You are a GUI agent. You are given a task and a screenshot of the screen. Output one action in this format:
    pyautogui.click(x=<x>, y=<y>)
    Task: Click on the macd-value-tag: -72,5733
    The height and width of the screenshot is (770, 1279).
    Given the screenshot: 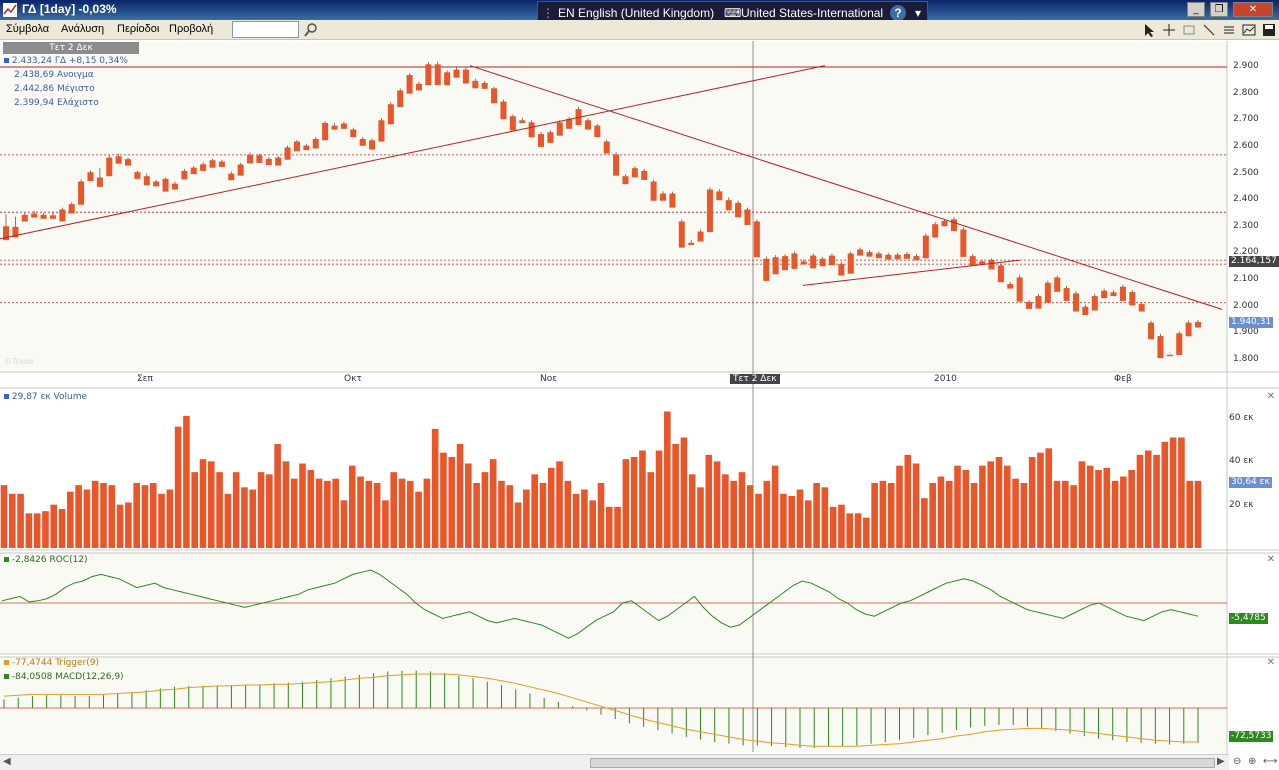 What is the action you would take?
    pyautogui.click(x=1251, y=736)
    